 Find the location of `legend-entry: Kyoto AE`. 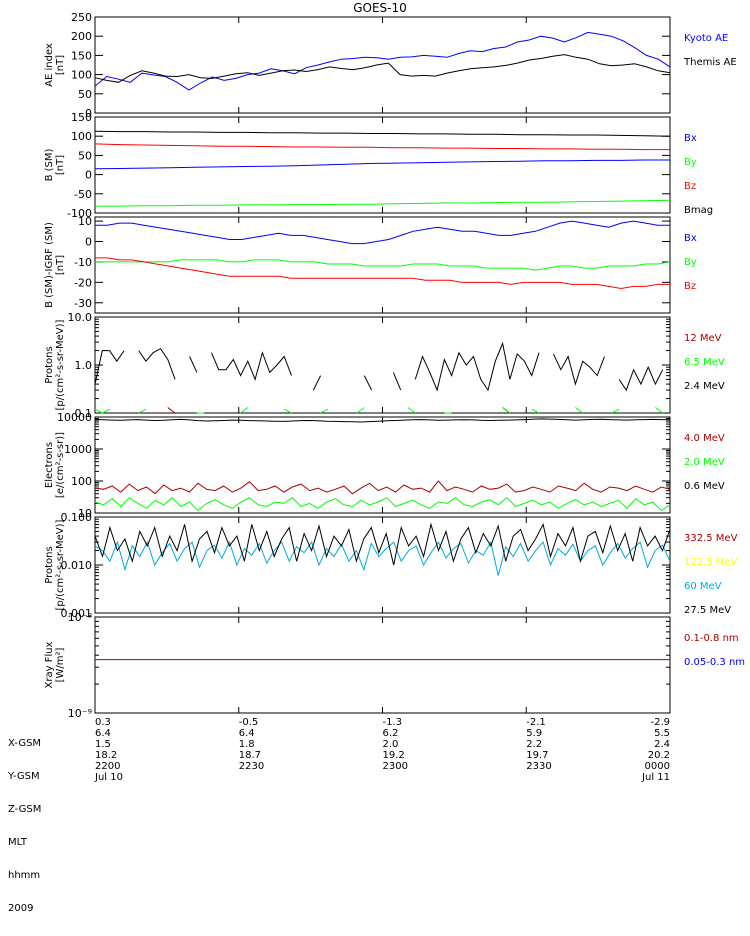

legend-entry: Kyoto AE is located at coordinates (706, 38).